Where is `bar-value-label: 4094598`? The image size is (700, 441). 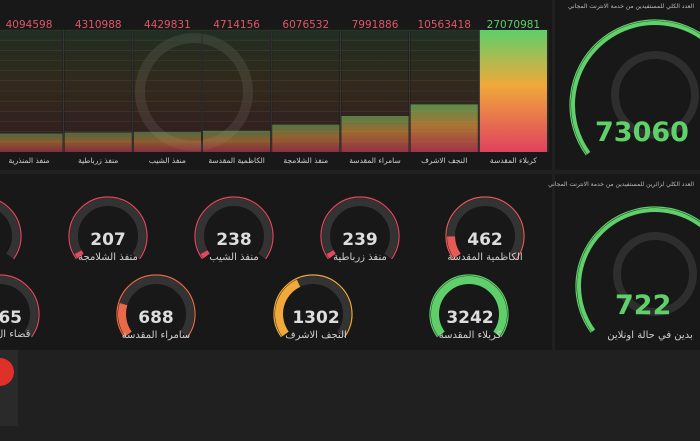
bar-value-label: 4094598 is located at coordinates (29, 25).